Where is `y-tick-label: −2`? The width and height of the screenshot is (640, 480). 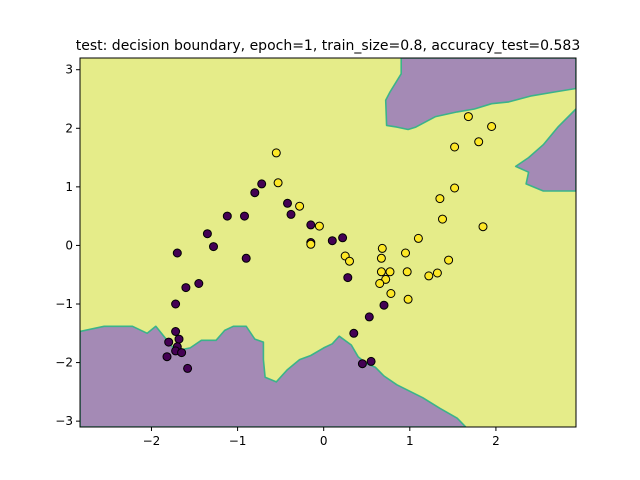 y-tick-label: −2 is located at coordinates (64, 363).